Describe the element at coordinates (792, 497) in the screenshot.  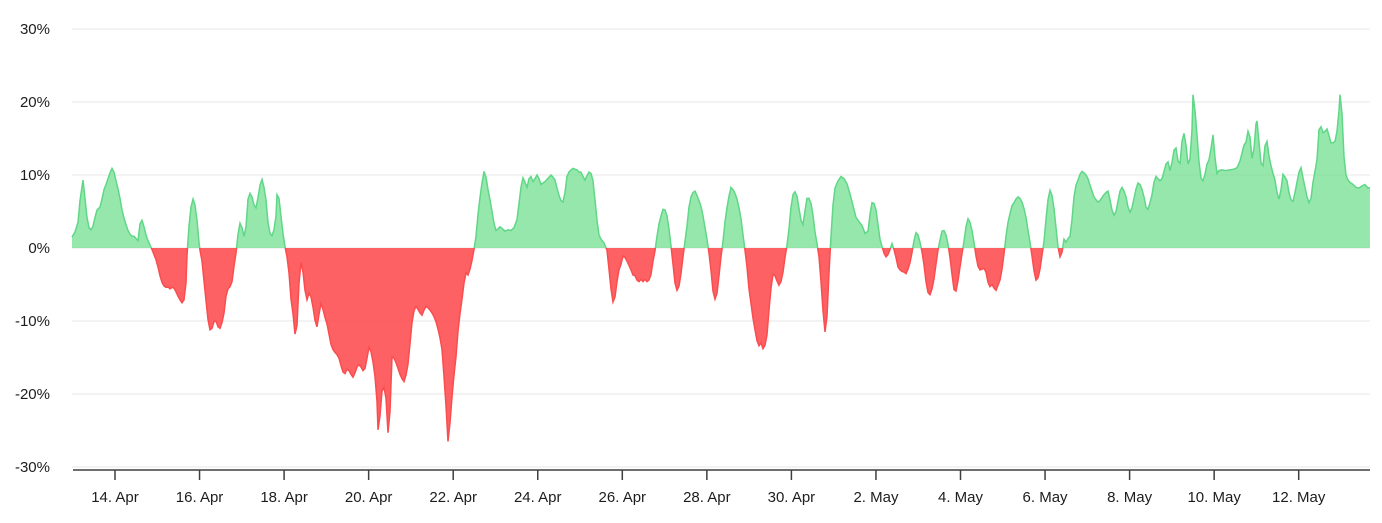
I see `x-tick-label: 30. Apr` at that location.